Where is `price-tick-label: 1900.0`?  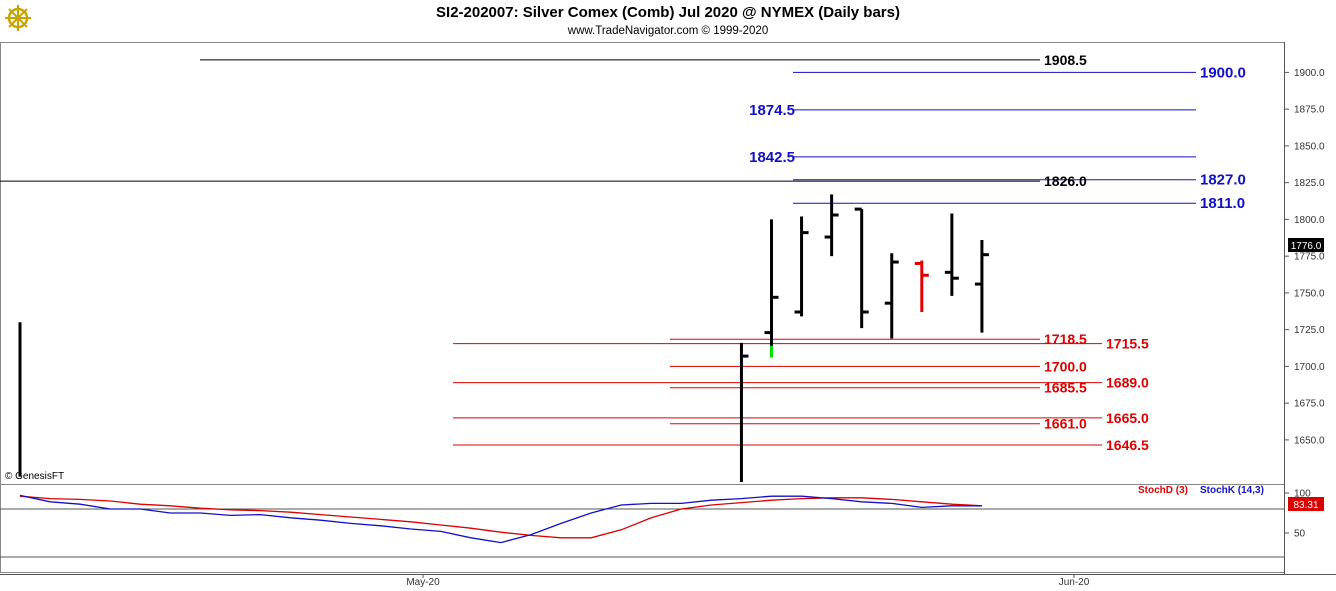 price-tick-label: 1900.0 is located at coordinates (1309, 73).